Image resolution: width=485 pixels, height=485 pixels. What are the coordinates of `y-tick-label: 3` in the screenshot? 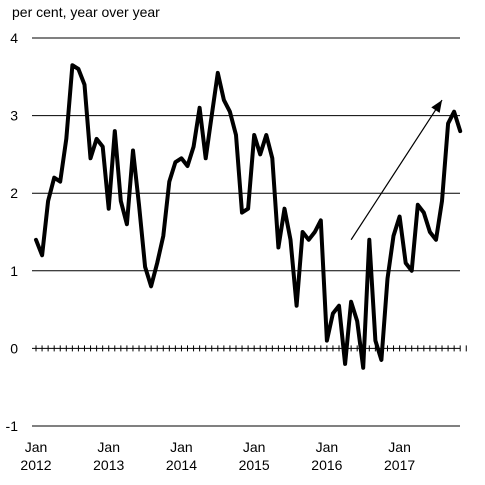 It's located at (14, 116).